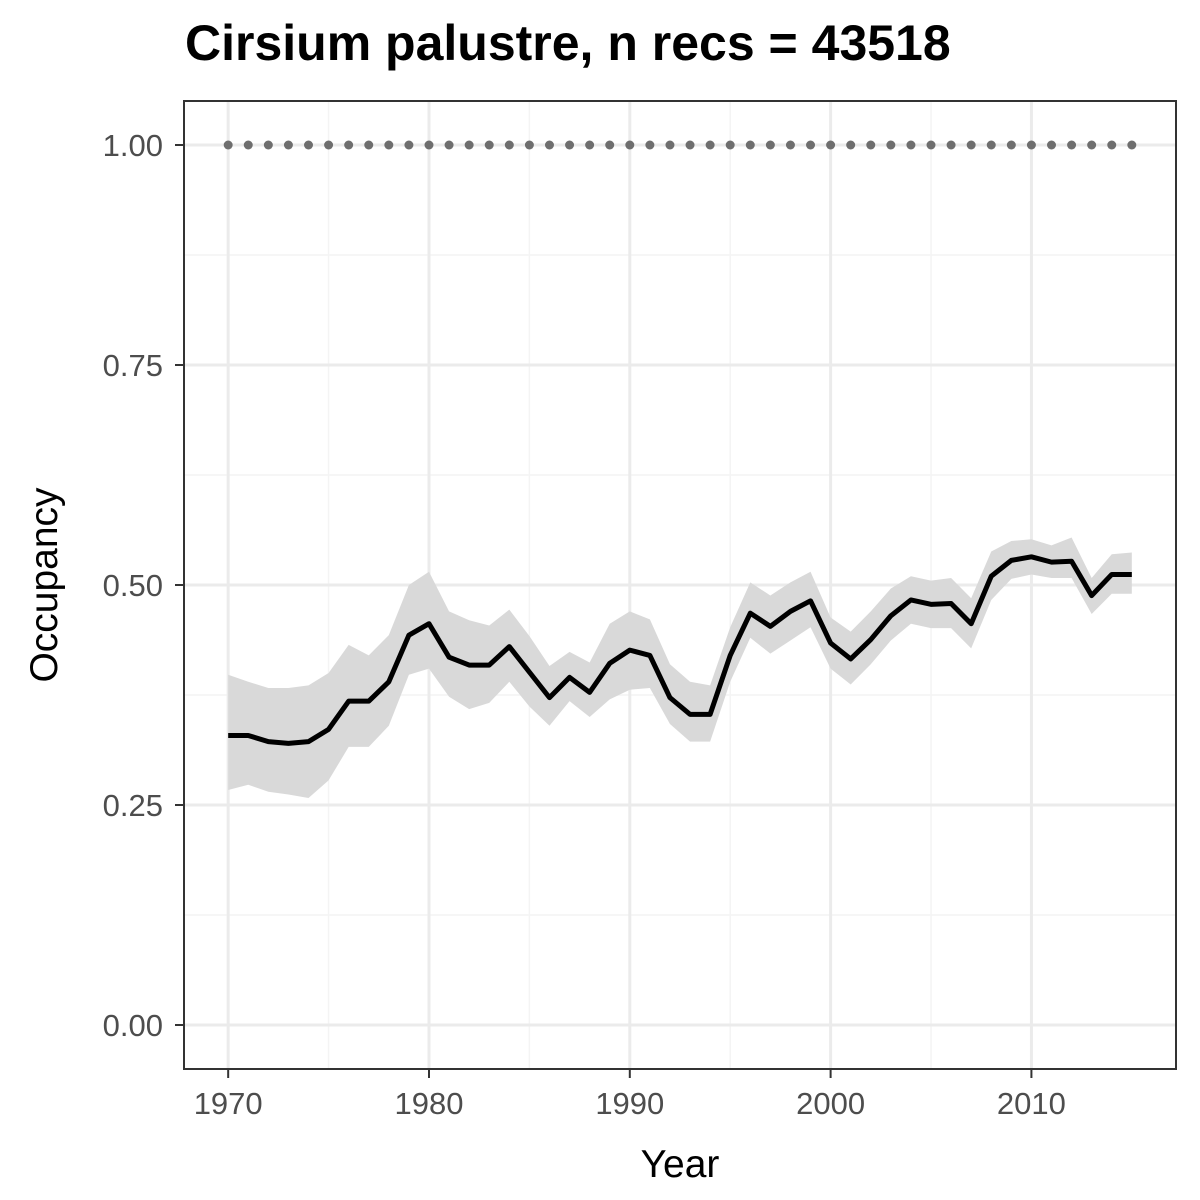  What do you see at coordinates (680, 145) in the screenshot?
I see `reference-dots-group` at bounding box center [680, 145].